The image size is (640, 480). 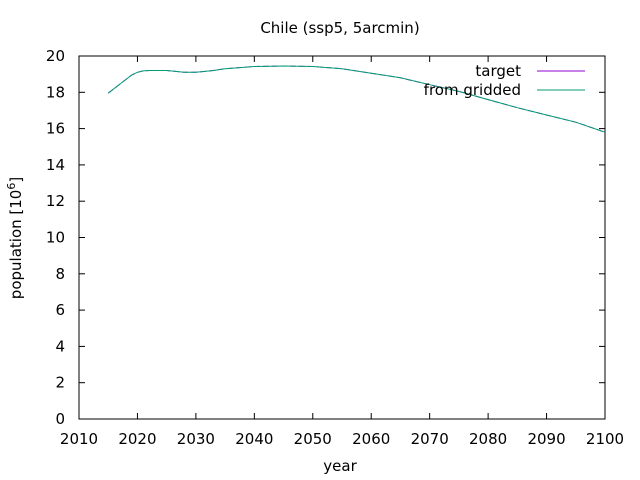 I want to click on series-line-from-gridded, so click(x=356, y=99).